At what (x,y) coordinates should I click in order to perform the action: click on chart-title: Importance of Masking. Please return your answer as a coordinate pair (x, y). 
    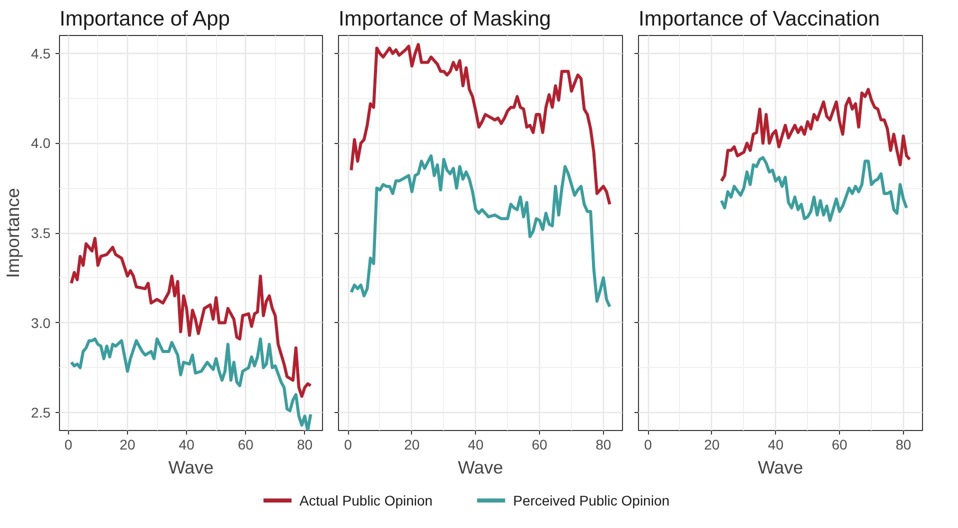
    Looking at the image, I should click on (444, 19).